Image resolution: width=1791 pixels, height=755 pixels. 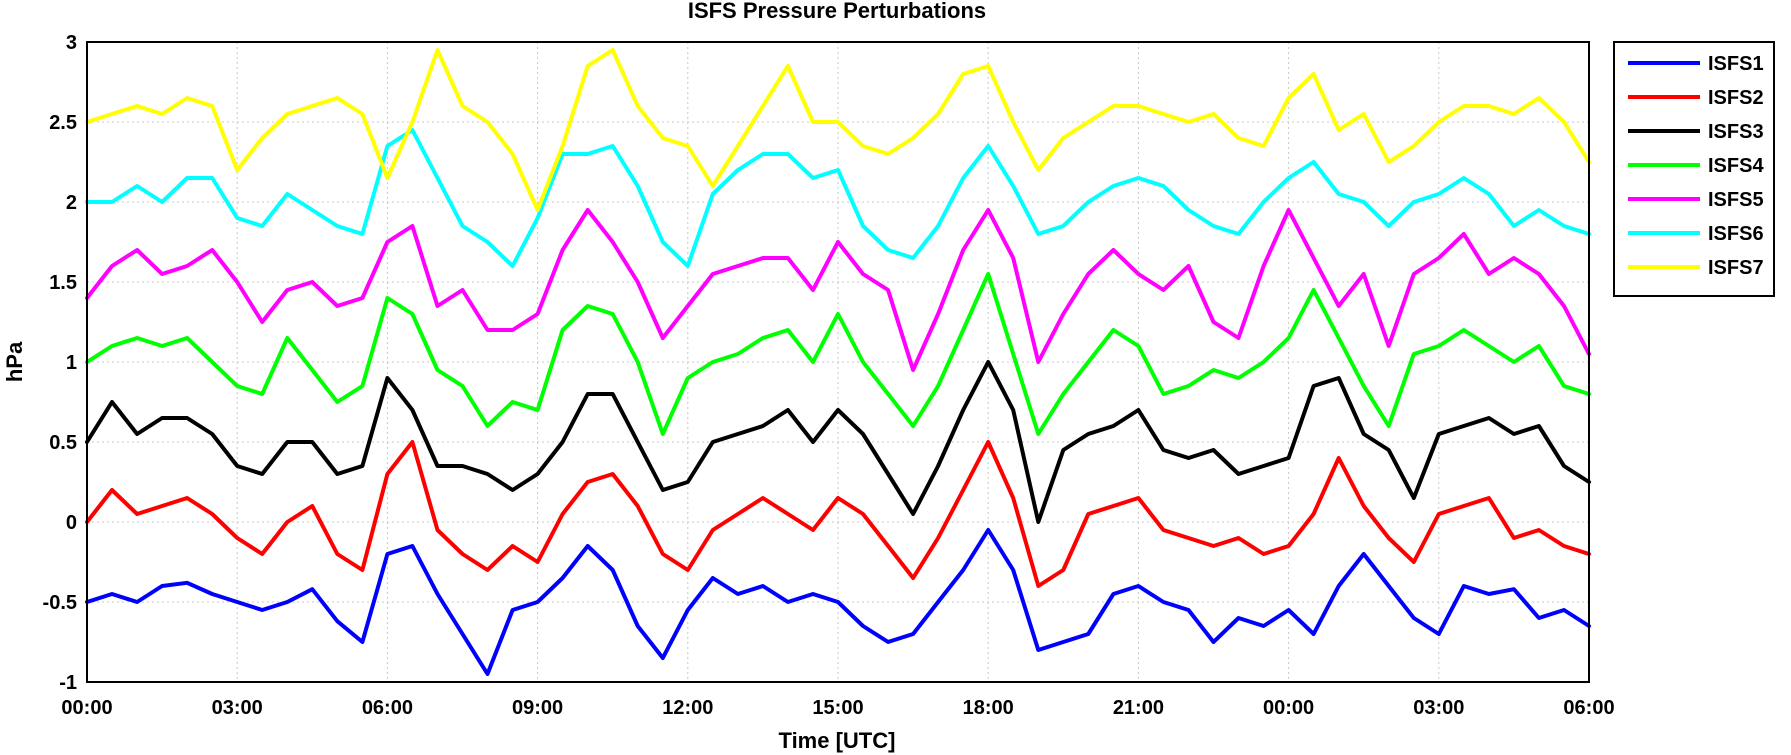 I want to click on x-tick-label: 15:00, so click(x=837, y=708).